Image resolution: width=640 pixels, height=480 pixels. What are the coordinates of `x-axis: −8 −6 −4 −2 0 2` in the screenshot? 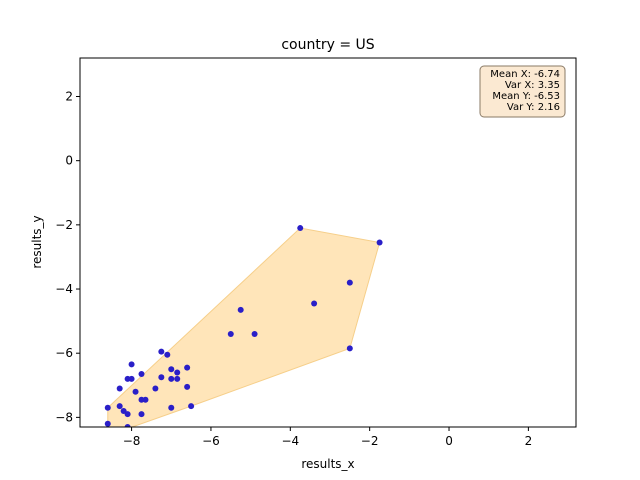 It's located at (327, 437).